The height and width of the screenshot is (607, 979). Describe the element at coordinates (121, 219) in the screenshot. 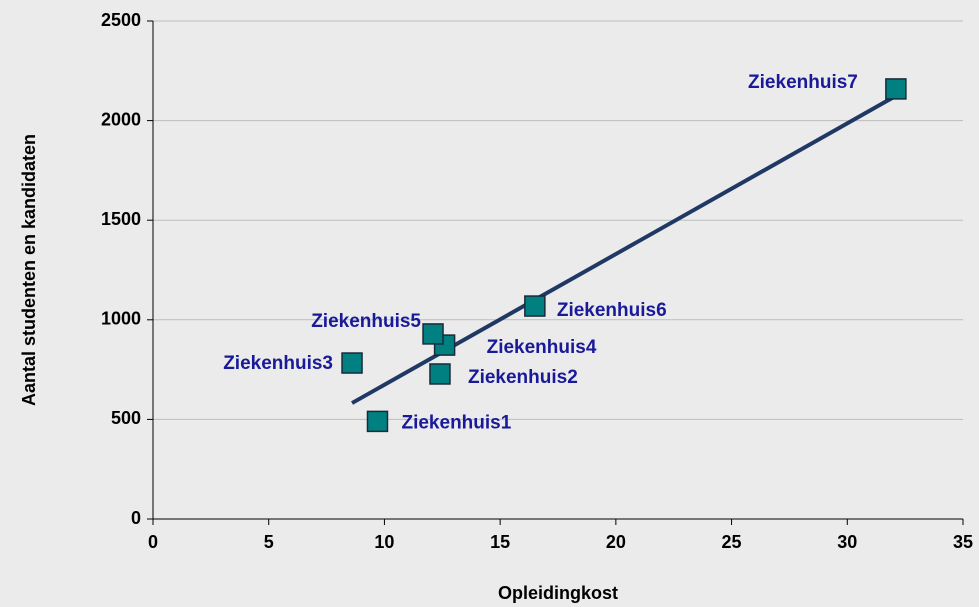

I see `y-tick-label: 1500` at that location.